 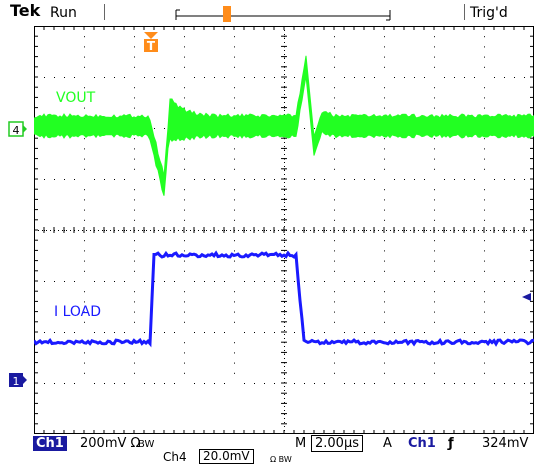 What do you see at coordinates (18, 129) in the screenshot?
I see `ch4-ground-marker: 4` at bounding box center [18, 129].